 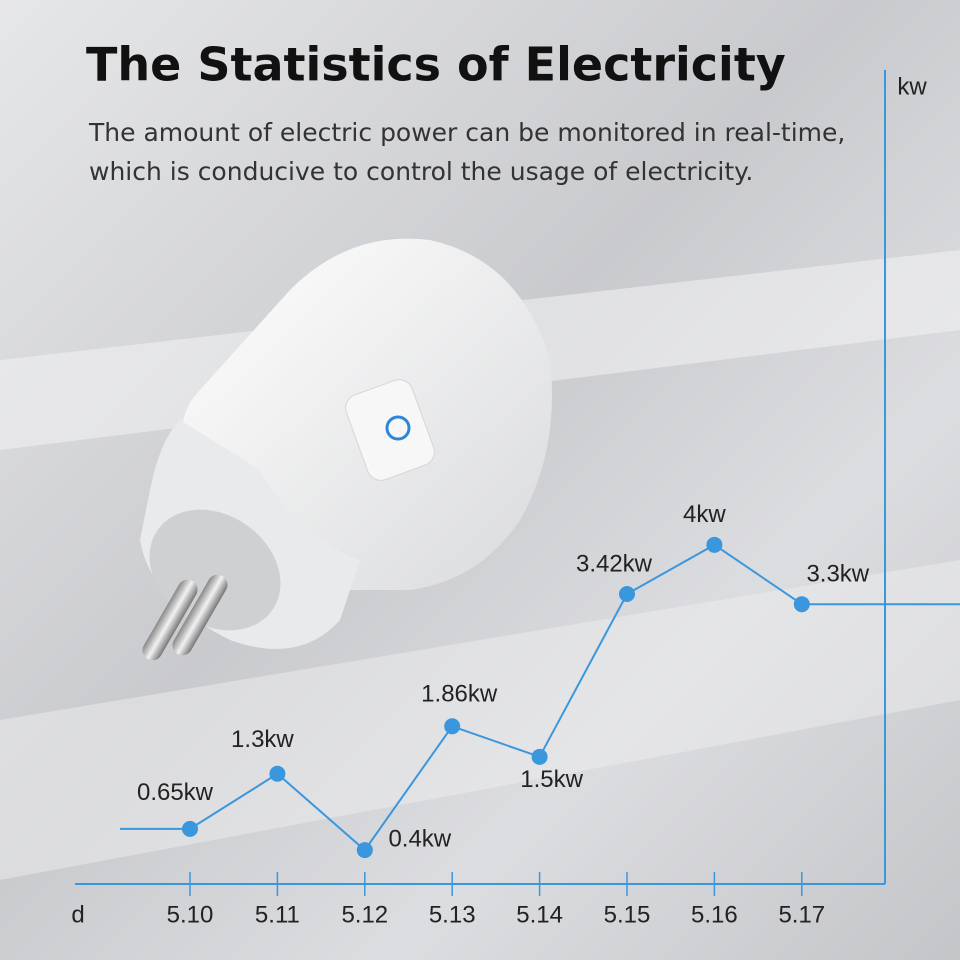 What do you see at coordinates (912, 86) in the screenshot?
I see `y-axis-label: kw` at bounding box center [912, 86].